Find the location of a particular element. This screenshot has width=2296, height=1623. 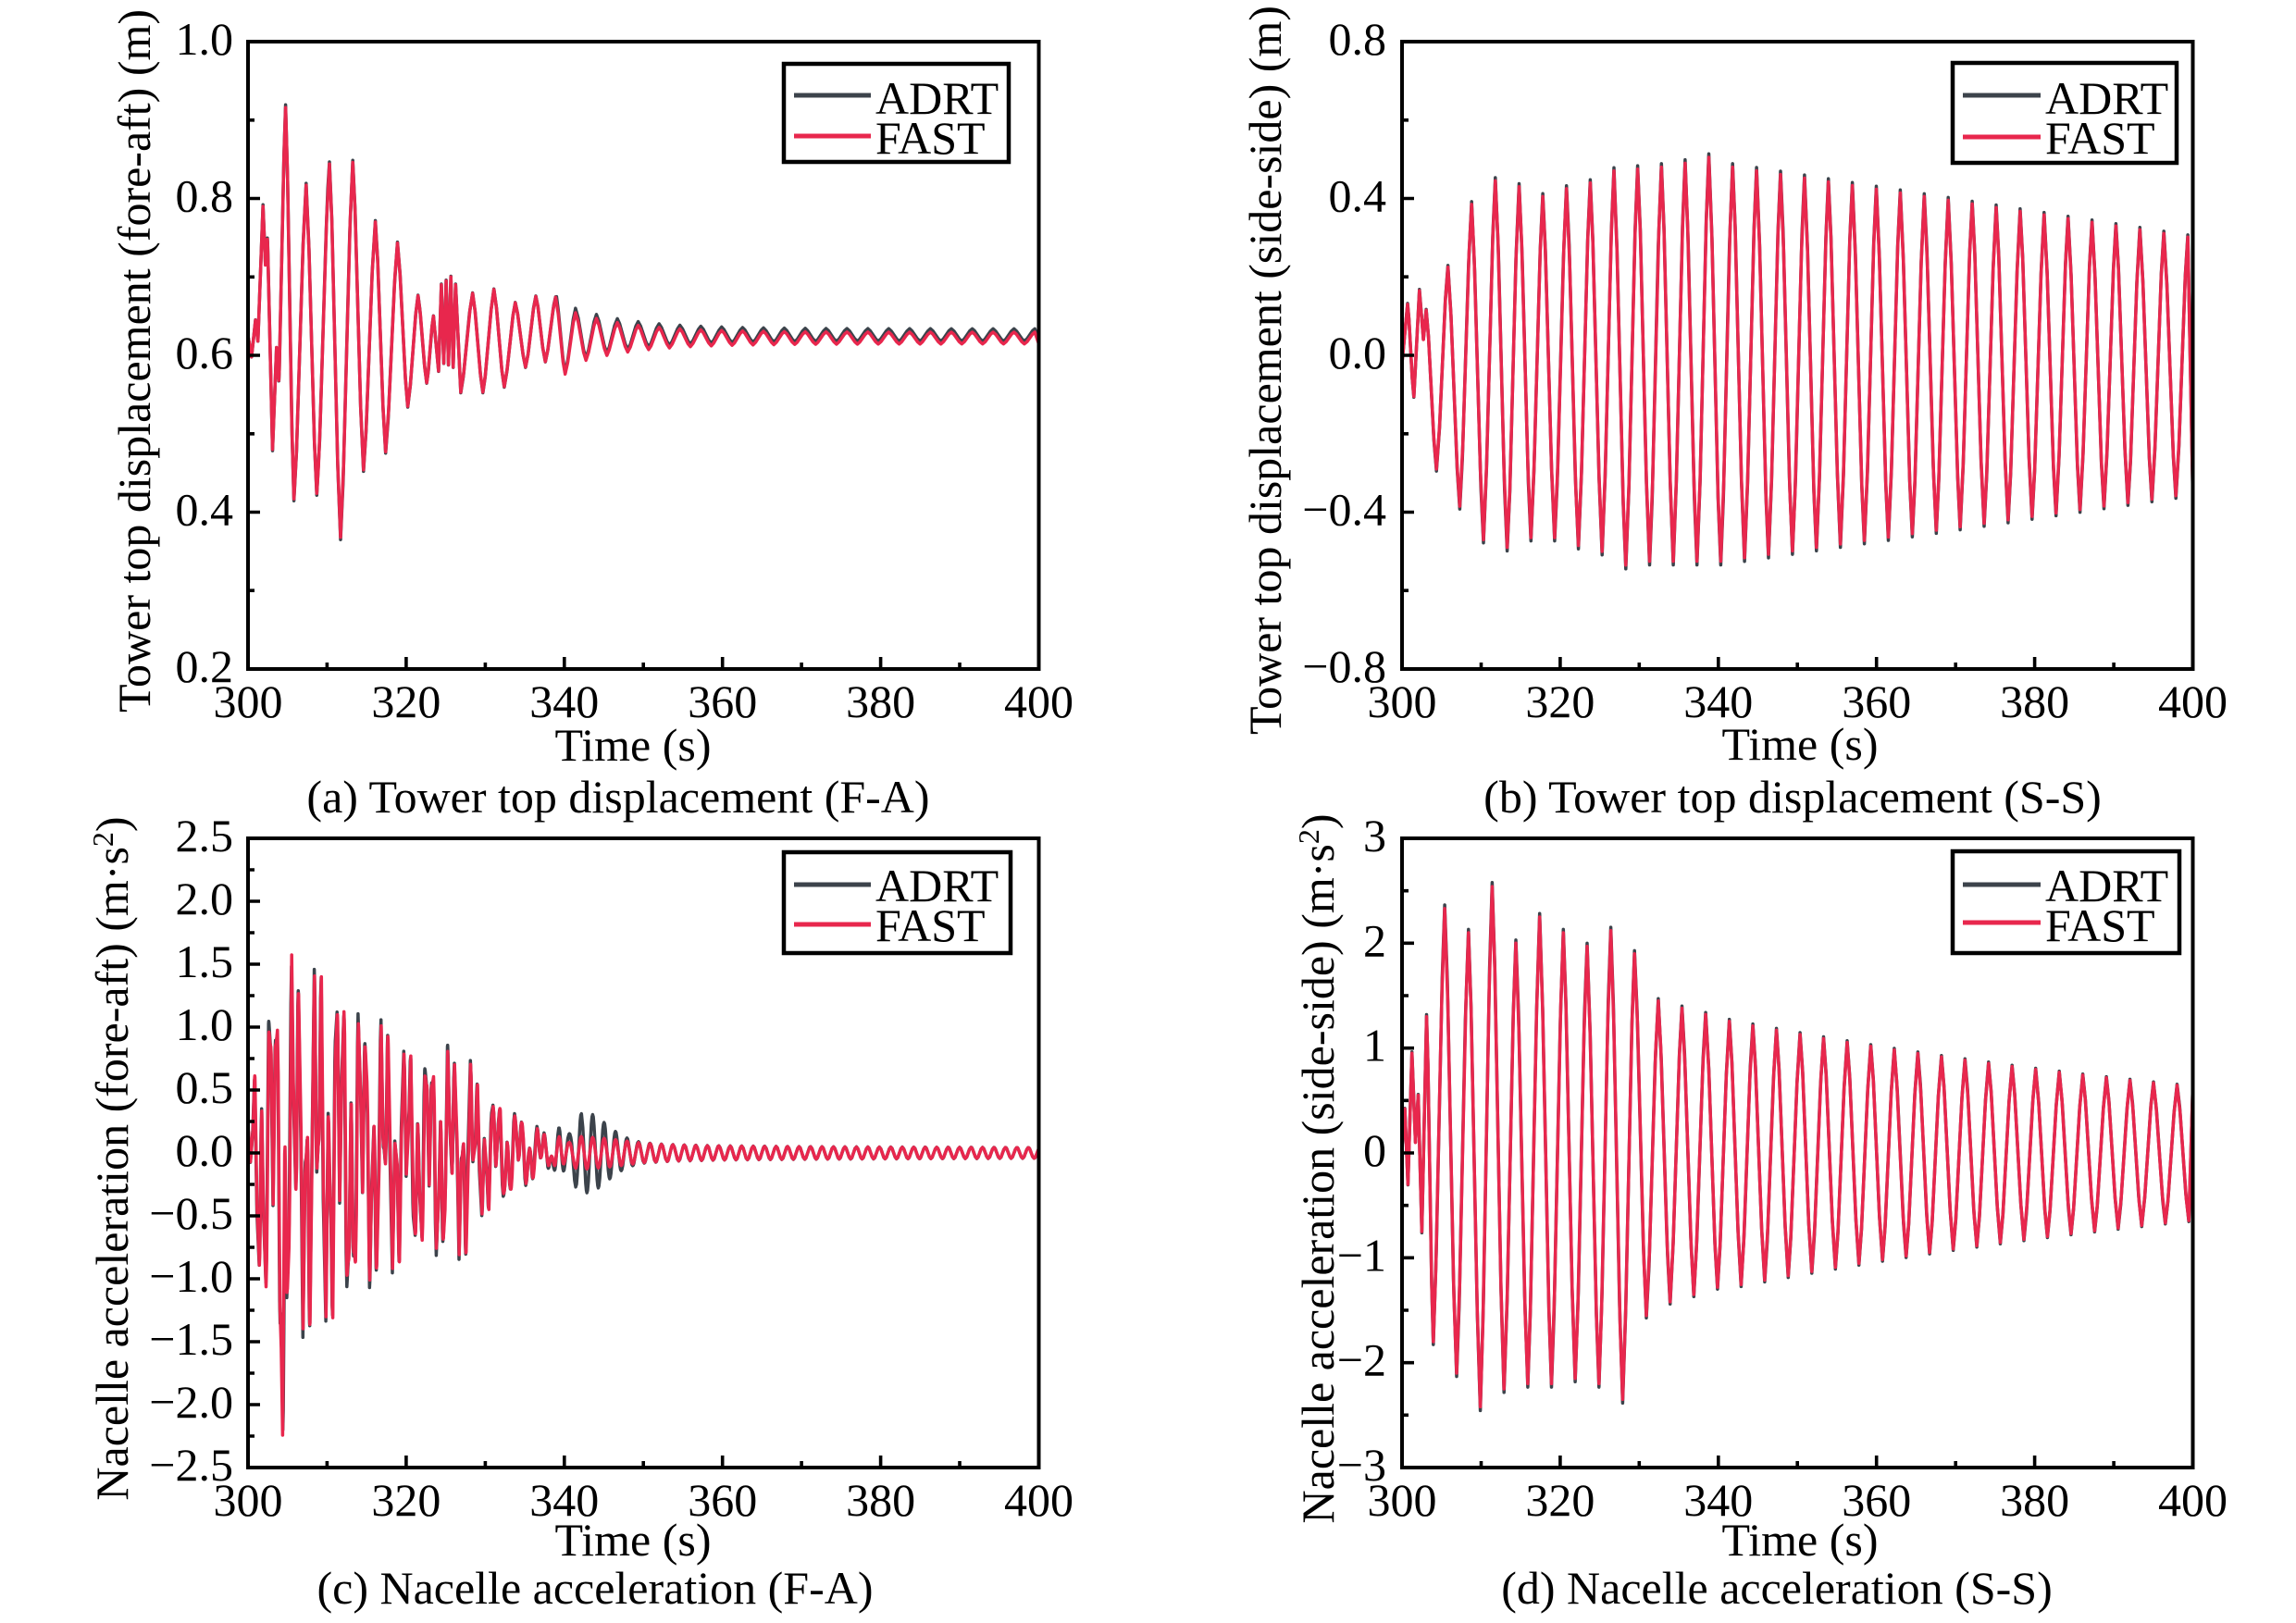

svg-text: −0.5 is located at coordinates (191, 1213).